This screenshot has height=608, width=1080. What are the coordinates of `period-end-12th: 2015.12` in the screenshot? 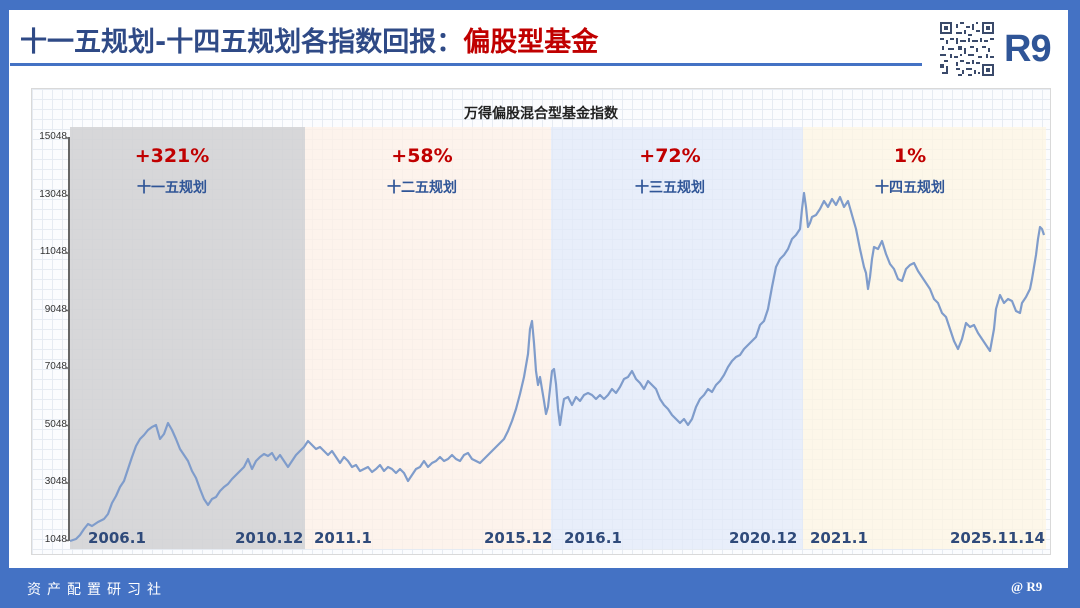 It's located at (518, 538).